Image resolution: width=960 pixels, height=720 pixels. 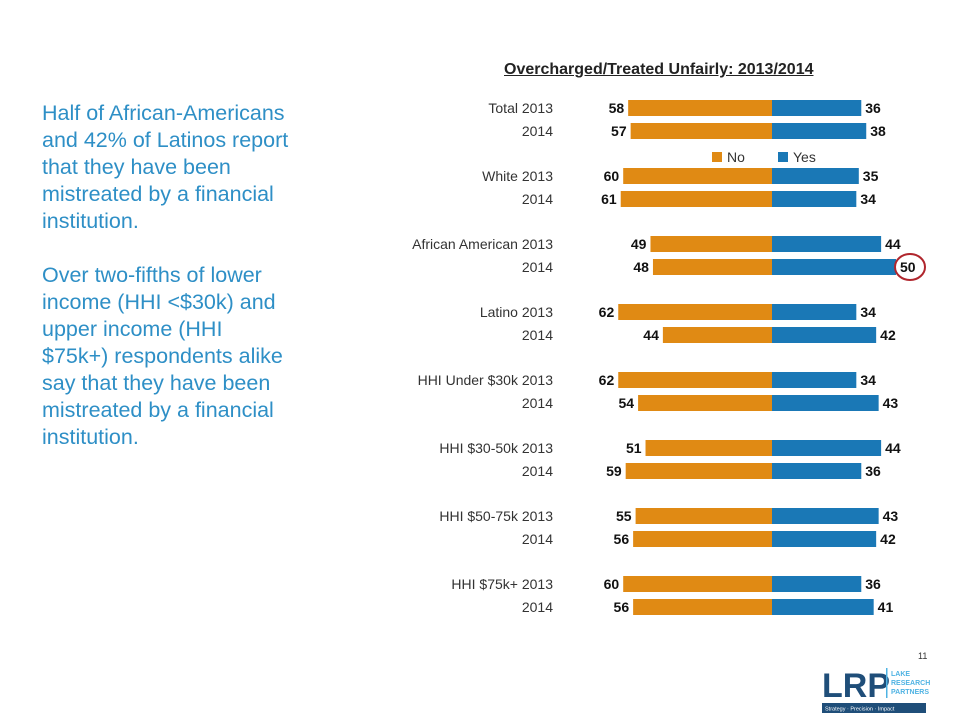 I want to click on row-label: Latino 2013, so click(x=516, y=312).